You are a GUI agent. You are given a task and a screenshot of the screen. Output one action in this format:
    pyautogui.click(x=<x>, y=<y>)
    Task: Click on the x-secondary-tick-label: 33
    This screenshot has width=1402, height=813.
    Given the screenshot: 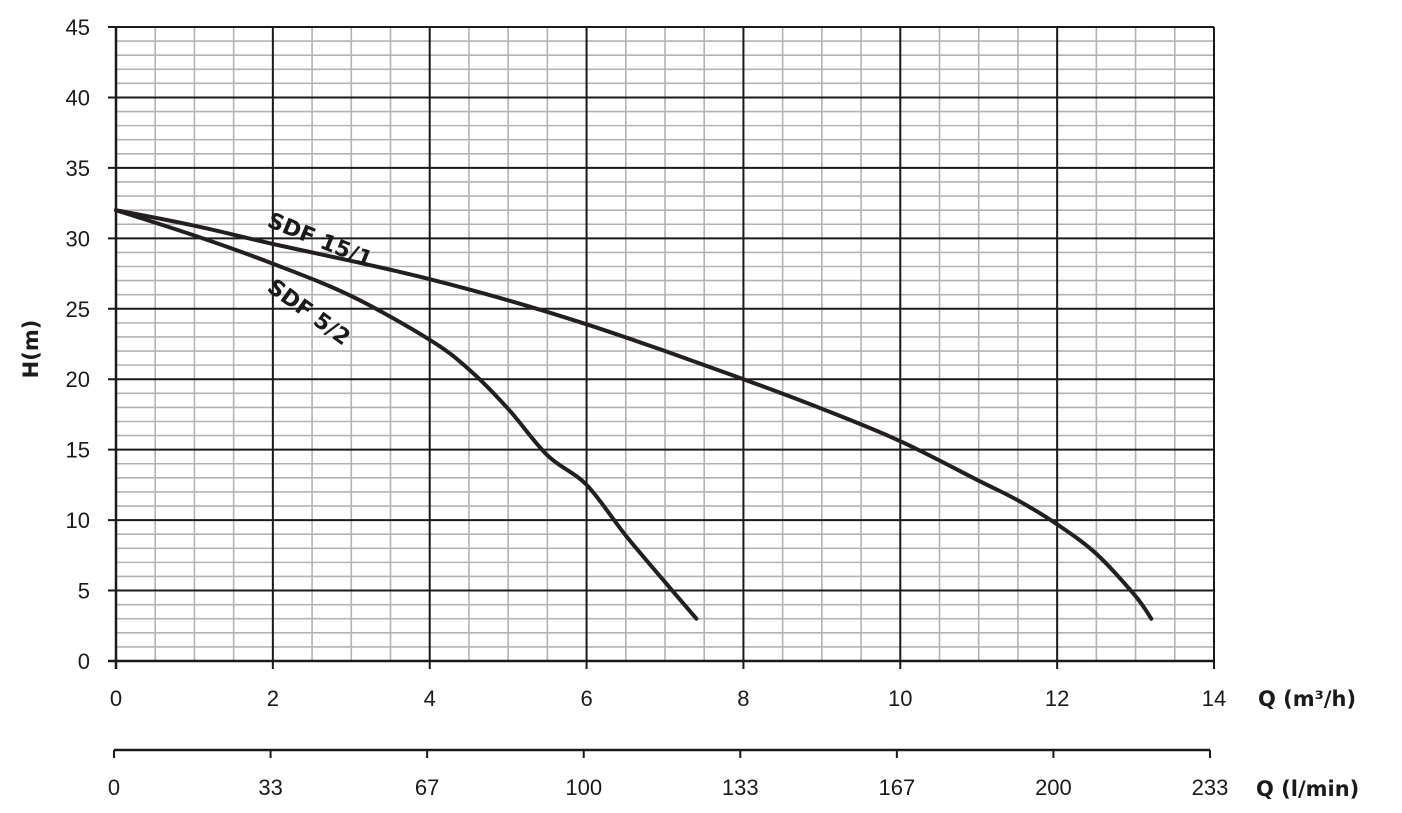 What is the action you would take?
    pyautogui.click(x=270, y=787)
    